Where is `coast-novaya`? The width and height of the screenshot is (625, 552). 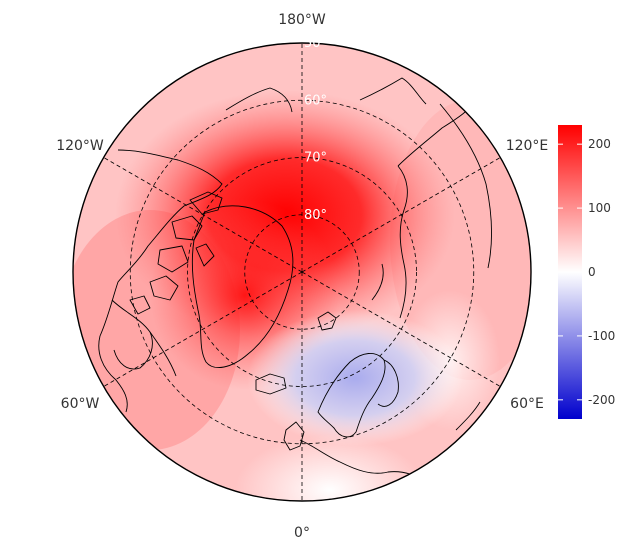
coast-novaya is located at coordinates (377, 282).